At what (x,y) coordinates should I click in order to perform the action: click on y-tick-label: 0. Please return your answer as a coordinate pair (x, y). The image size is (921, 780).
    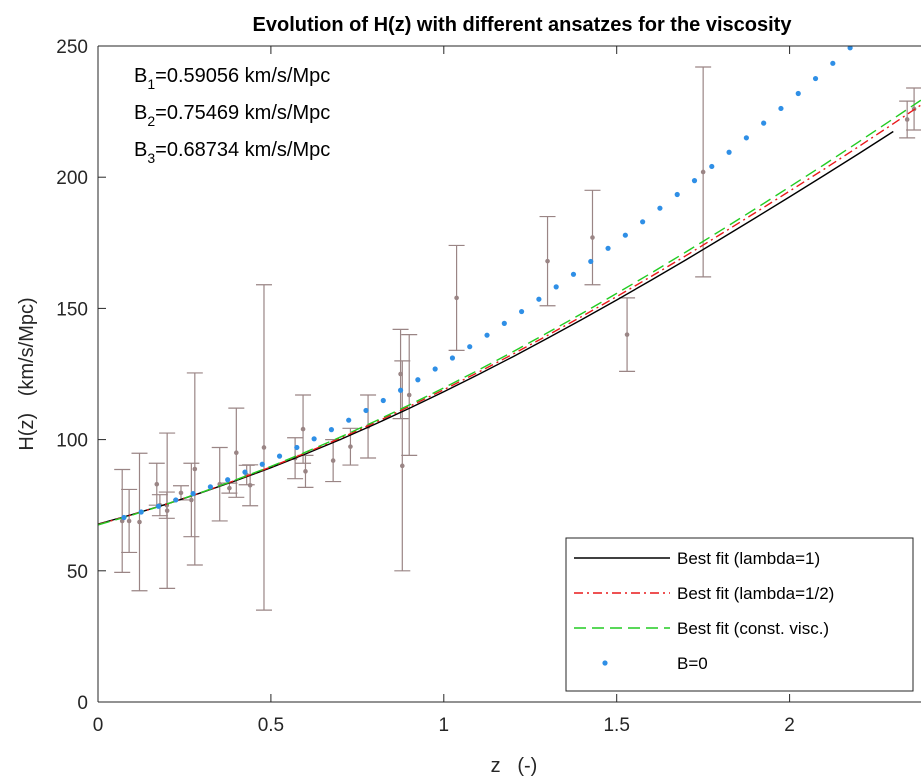
    Looking at the image, I should click on (82, 703).